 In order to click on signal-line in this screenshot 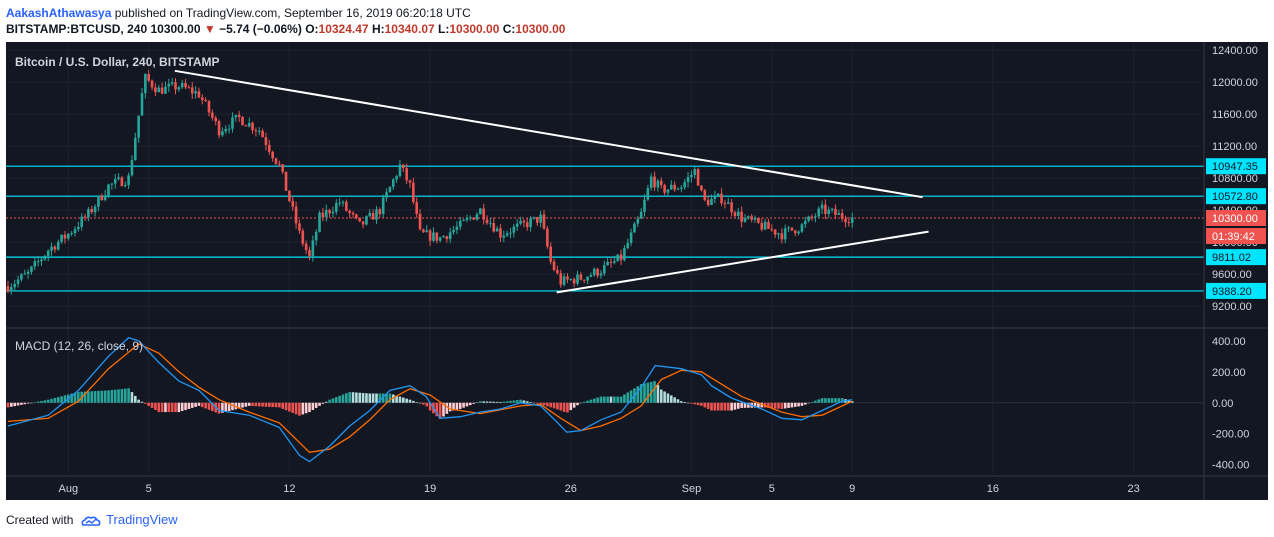, I will do `click(430, 398)`.